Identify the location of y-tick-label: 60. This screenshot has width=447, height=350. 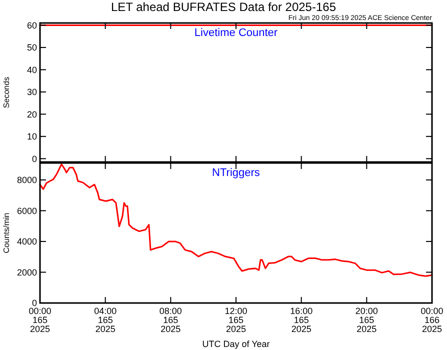
(31, 25).